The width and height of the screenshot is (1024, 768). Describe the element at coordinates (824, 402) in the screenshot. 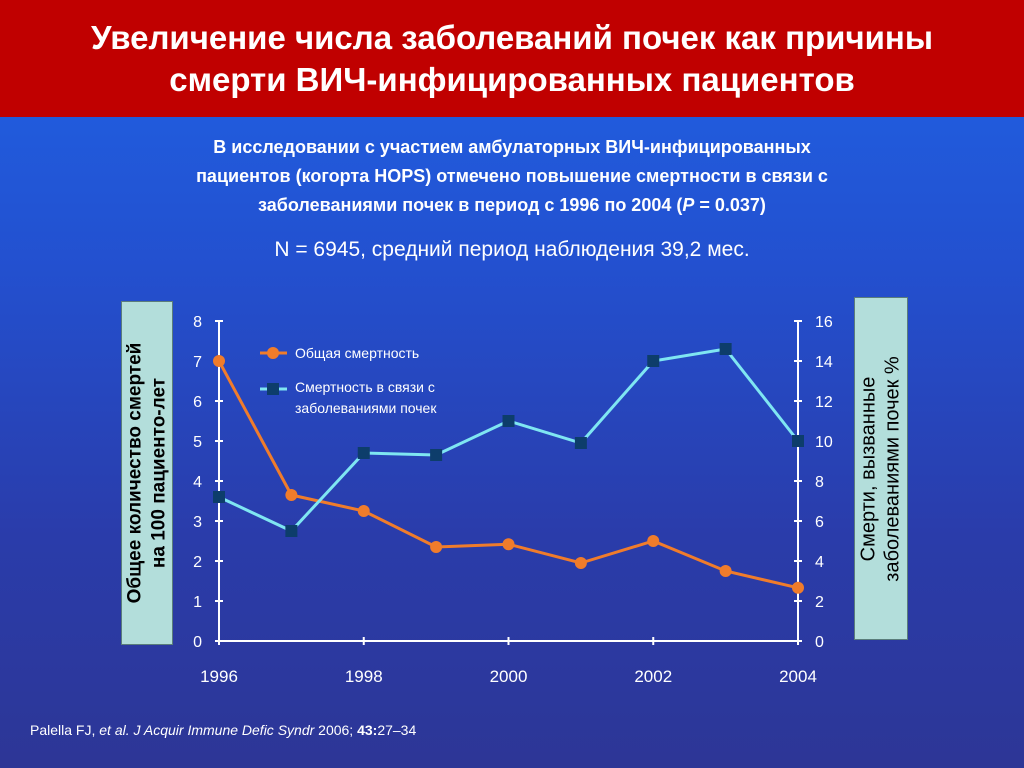

I see `right-y-tick-label: 12` at that location.